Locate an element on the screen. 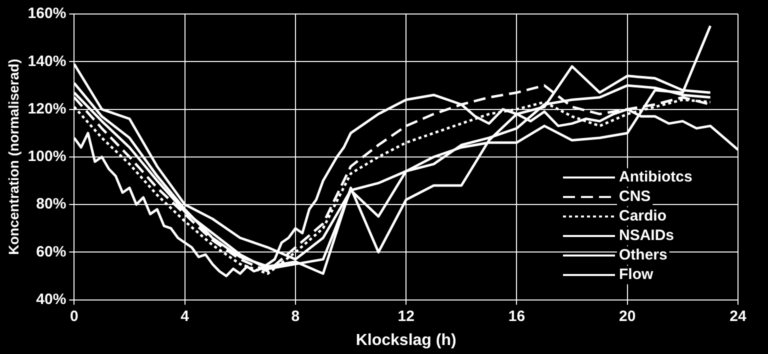  y-tick-label: 160% is located at coordinates (47, 13).